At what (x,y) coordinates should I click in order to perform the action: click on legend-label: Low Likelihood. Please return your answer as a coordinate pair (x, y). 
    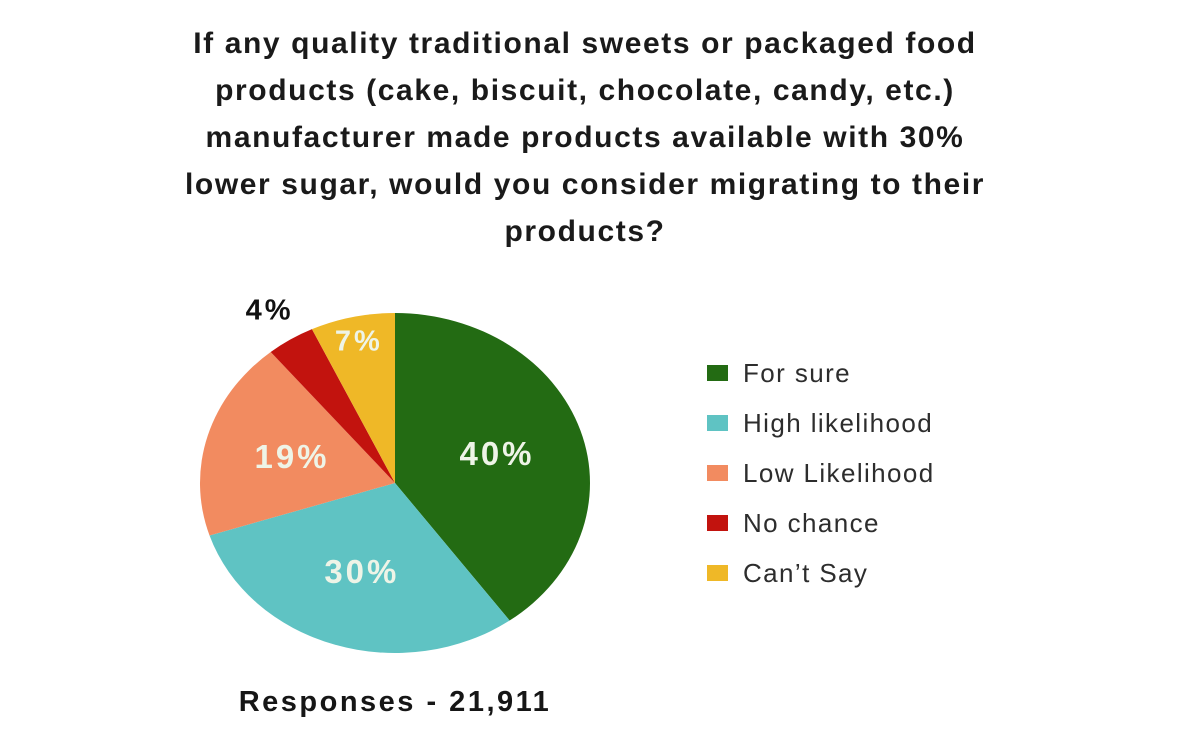
    Looking at the image, I should click on (839, 472).